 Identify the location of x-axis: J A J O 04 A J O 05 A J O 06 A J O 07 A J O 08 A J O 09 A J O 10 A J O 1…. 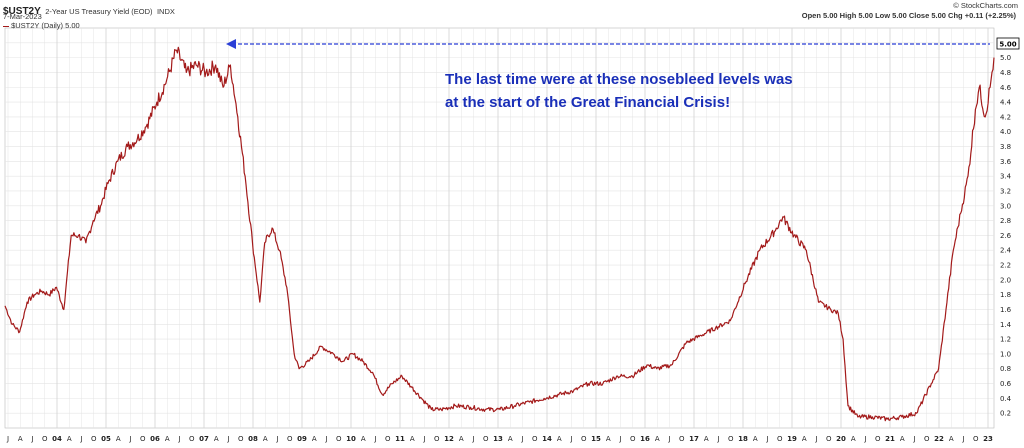
(499, 439).